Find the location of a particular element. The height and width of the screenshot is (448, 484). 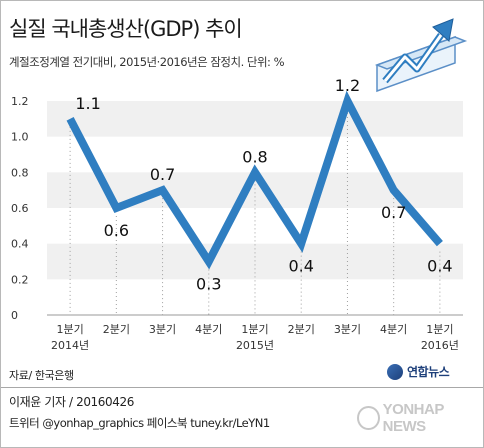

y-tick-label: 0.6 is located at coordinates (20, 208).